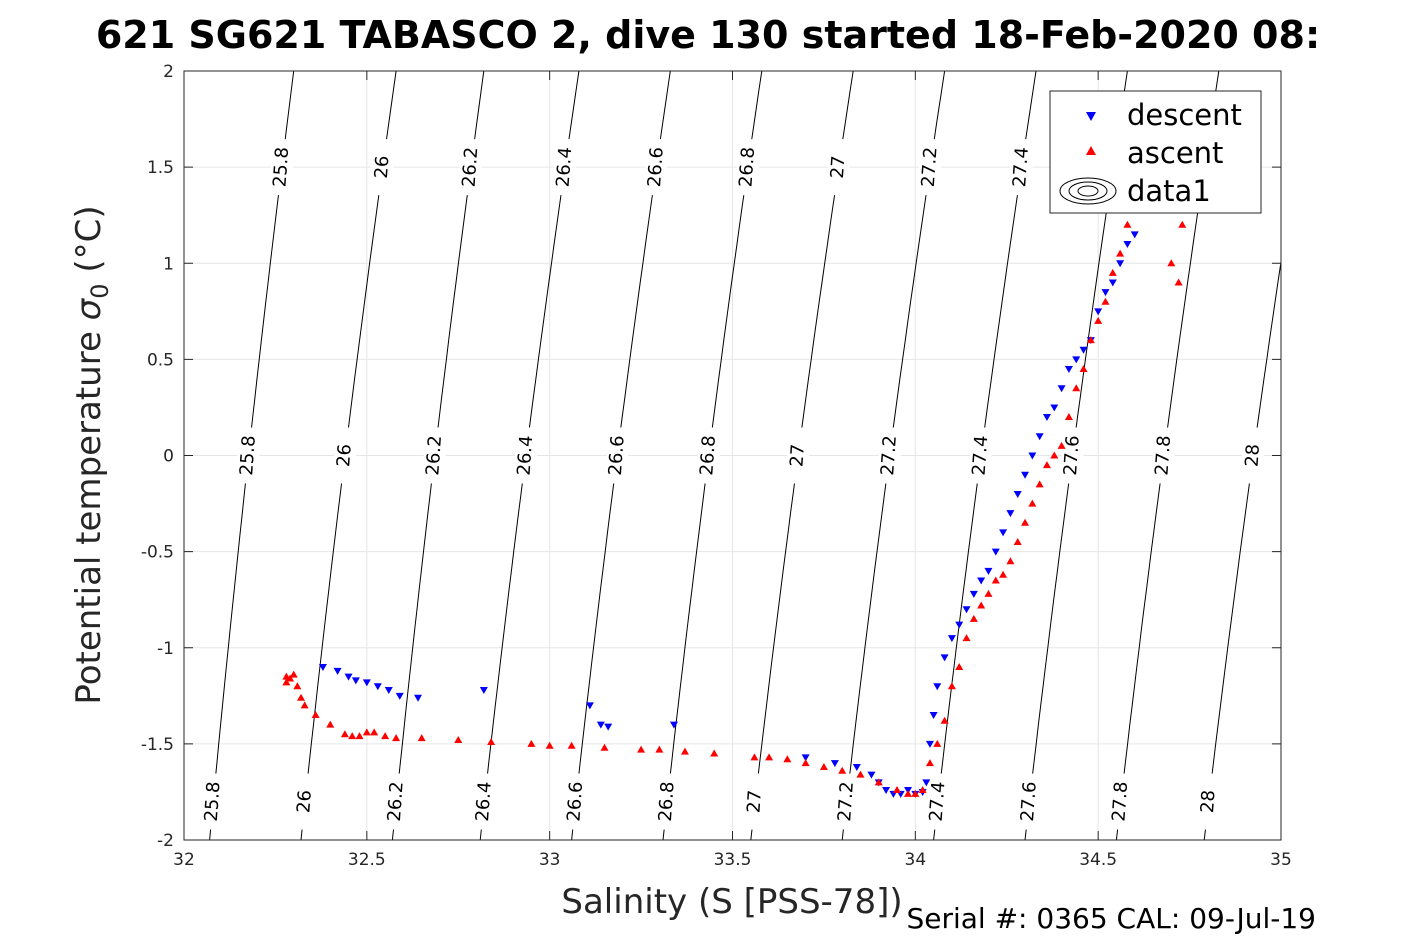 Image resolution: width=1417 pixels, height=945 pixels. I want to click on y-tick-label: 2, so click(168, 72).